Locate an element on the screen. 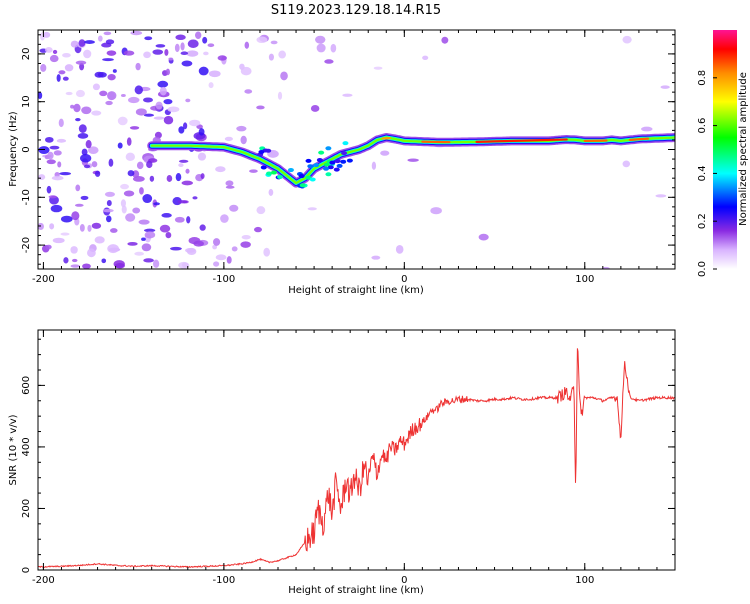 This screenshot has width=750, height=604. colorbar-tick-label: 0.6 is located at coordinates (702, 126).